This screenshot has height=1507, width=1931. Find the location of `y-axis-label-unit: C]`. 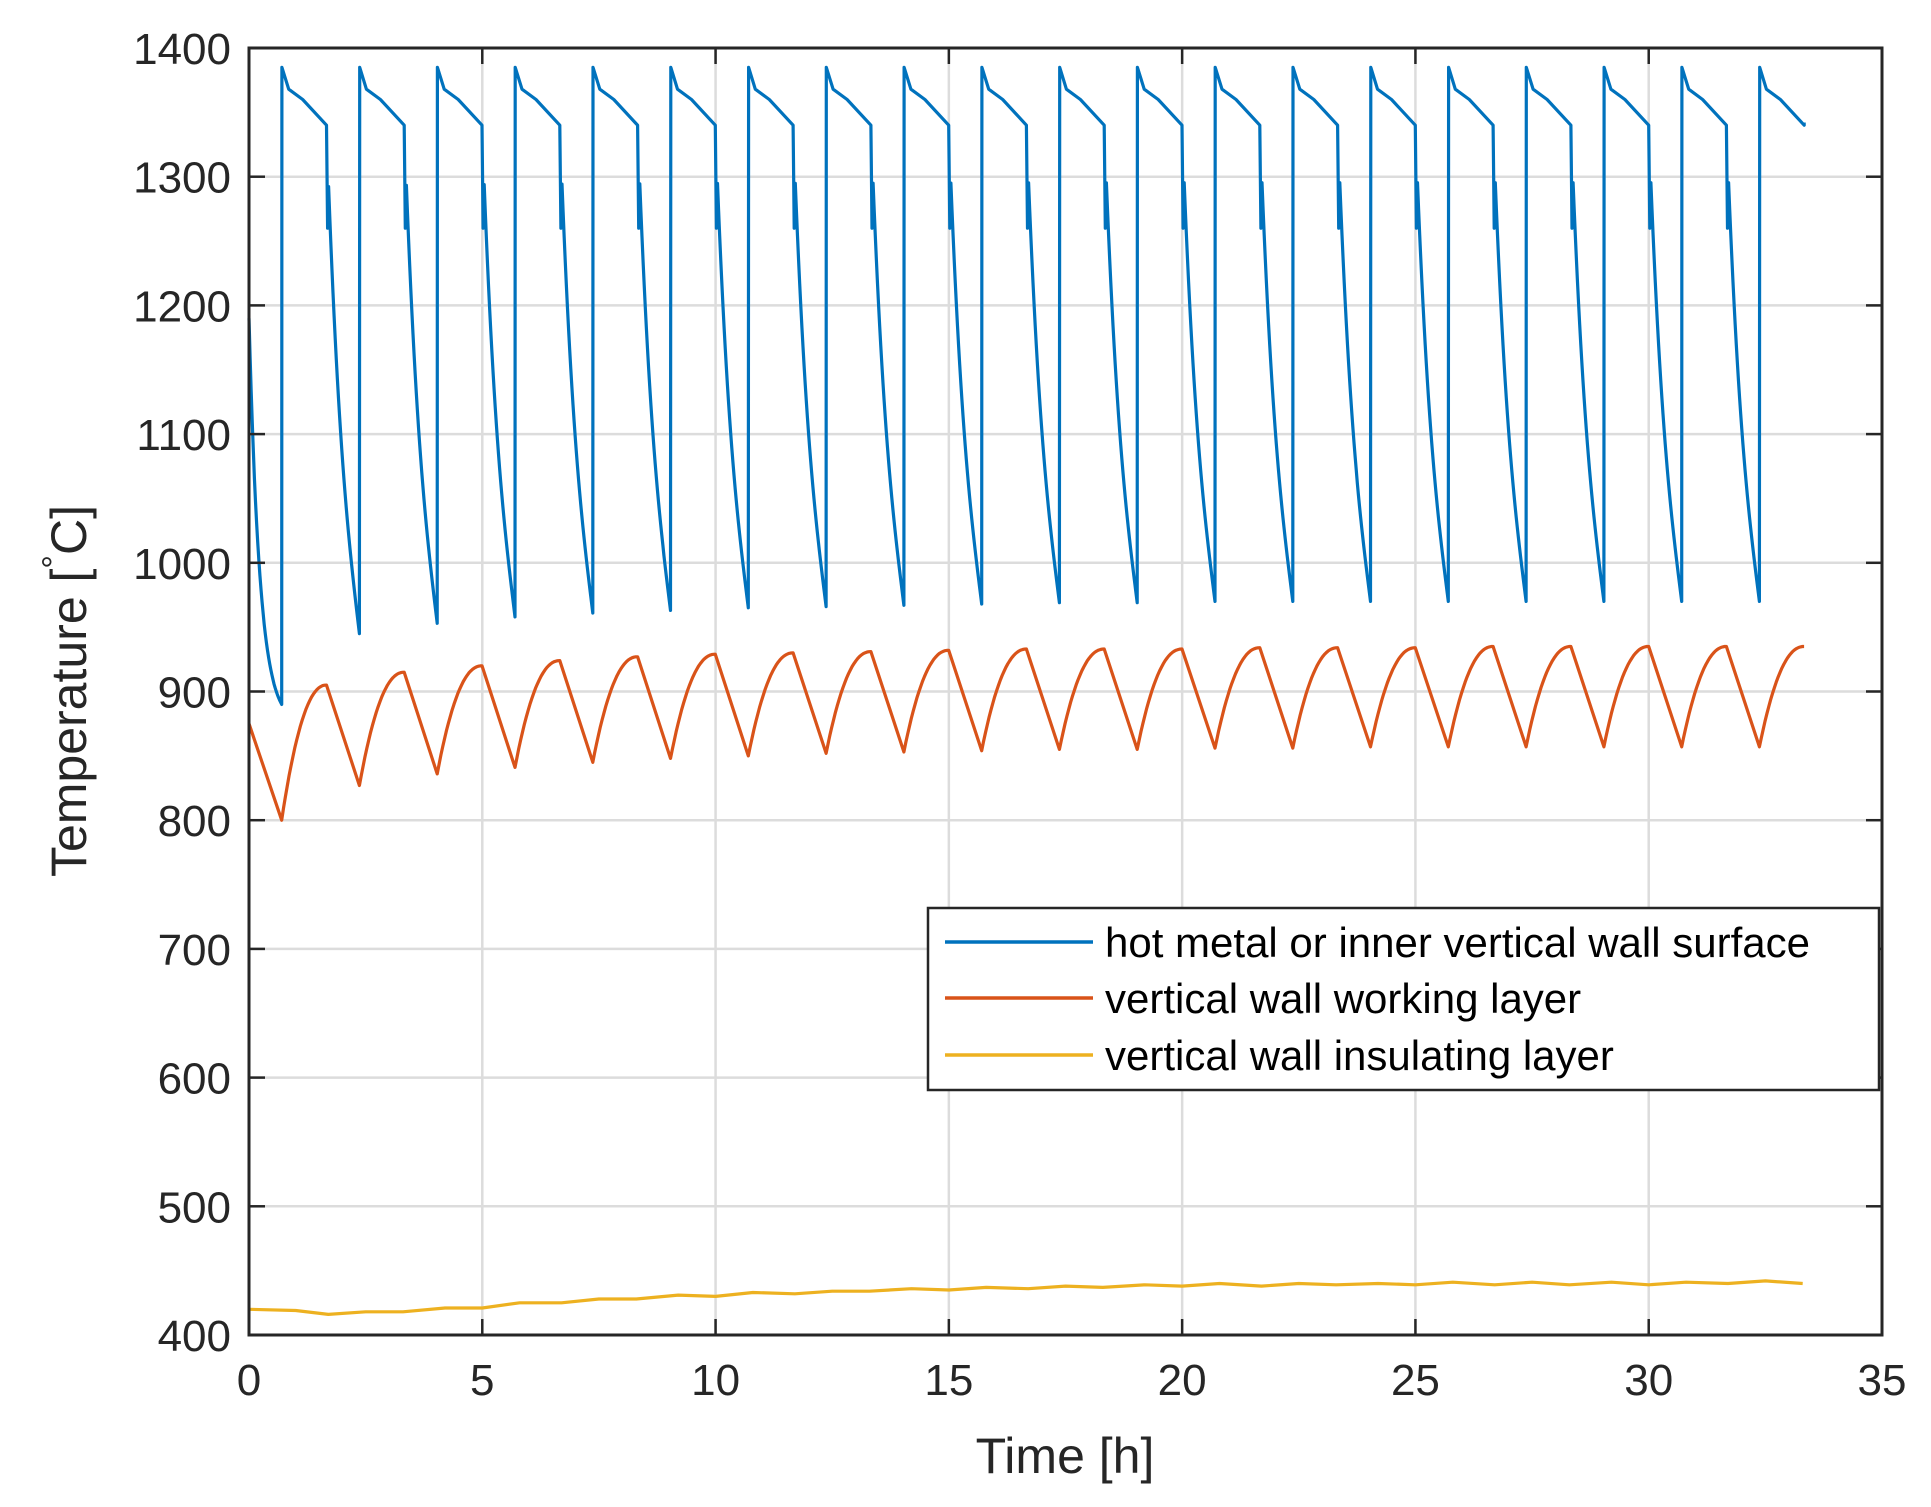

y-axis-label-unit: C] is located at coordinates (69, 530).